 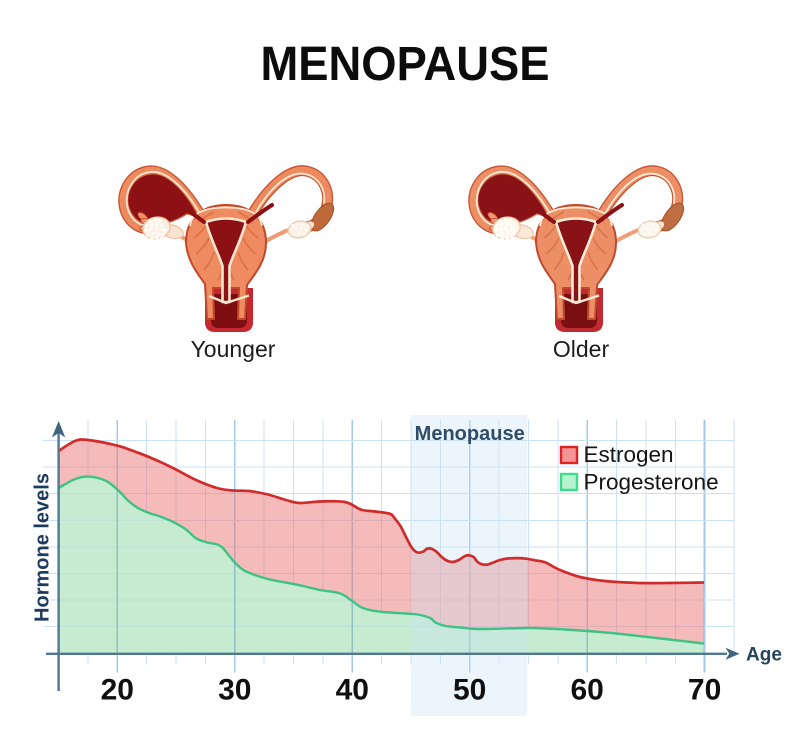 What do you see at coordinates (764, 655) in the screenshot?
I see `svg-text: Age` at bounding box center [764, 655].